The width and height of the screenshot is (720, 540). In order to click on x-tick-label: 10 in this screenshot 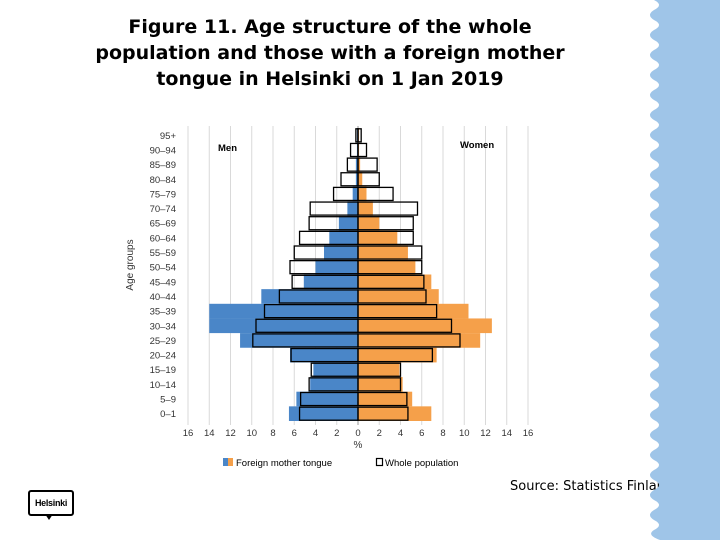, I will do `click(464, 433)`.